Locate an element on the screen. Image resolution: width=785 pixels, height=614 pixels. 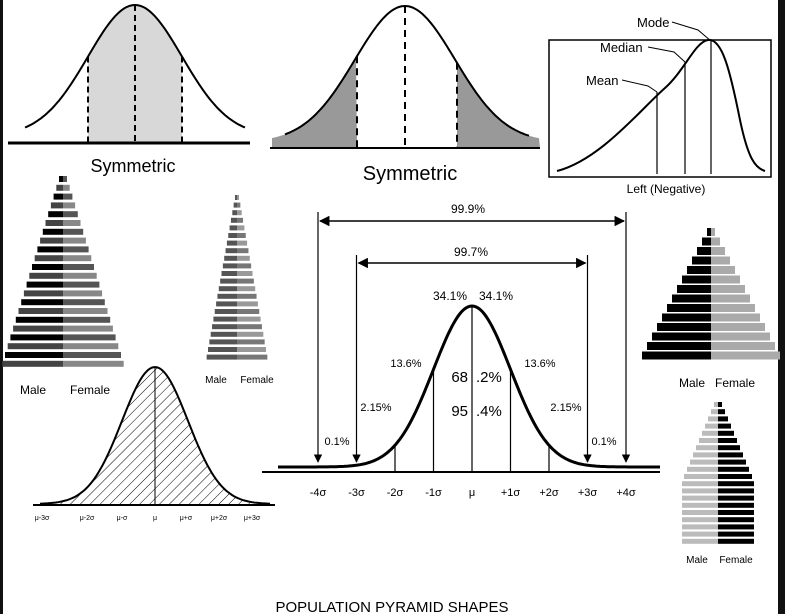
axis-label: μ is located at coordinates (472, 493).